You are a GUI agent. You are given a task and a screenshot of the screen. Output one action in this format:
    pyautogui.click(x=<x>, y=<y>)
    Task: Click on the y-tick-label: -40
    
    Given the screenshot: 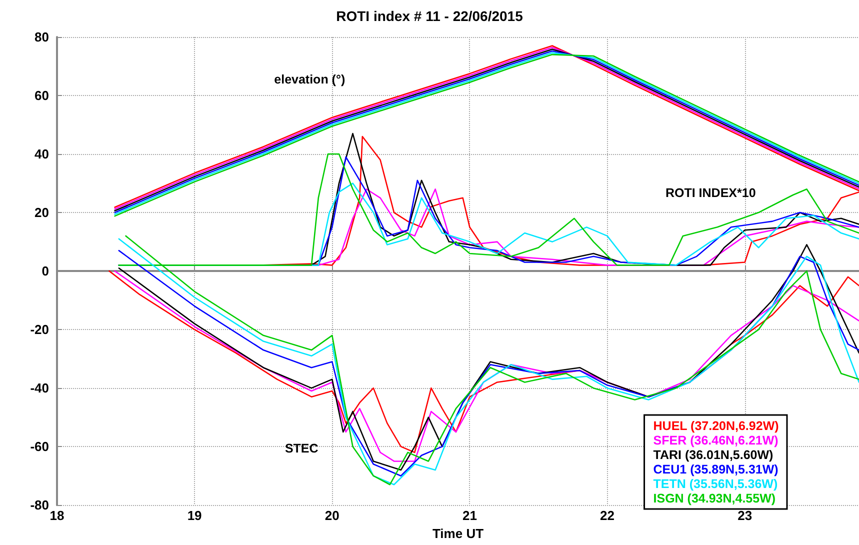 What is the action you would take?
    pyautogui.click(x=39, y=388)
    